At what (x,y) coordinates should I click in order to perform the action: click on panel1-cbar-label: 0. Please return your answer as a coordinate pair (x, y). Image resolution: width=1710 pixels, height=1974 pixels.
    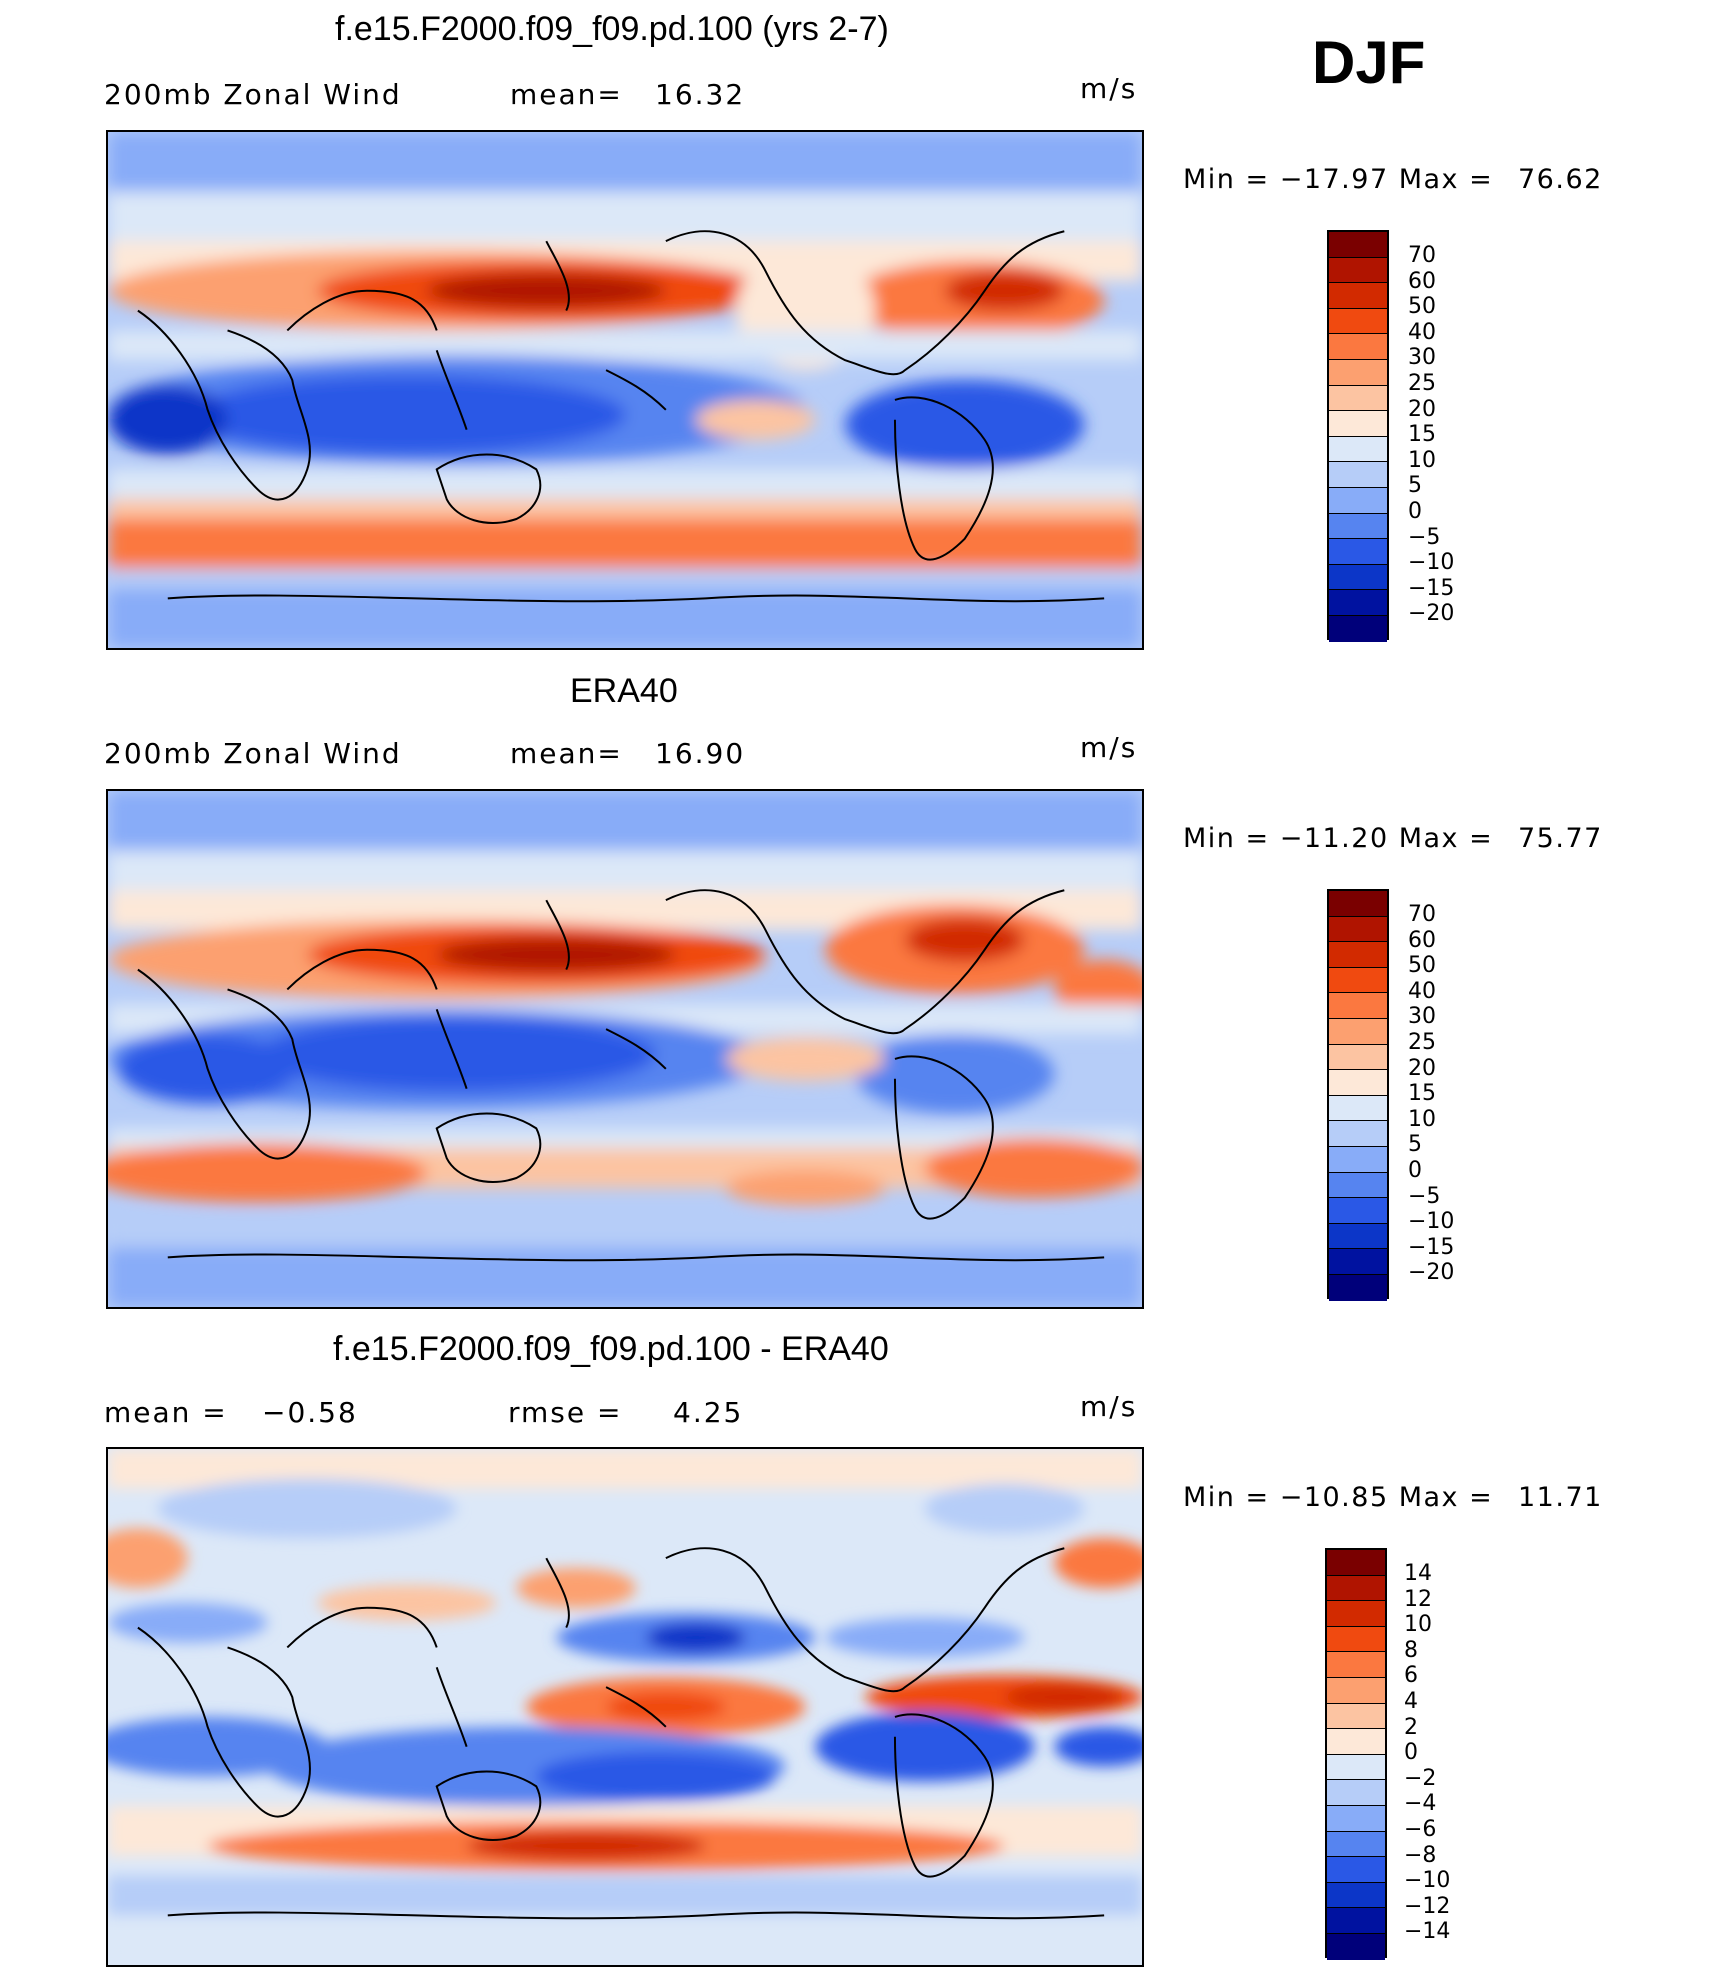
    Looking at the image, I should click on (1415, 511).